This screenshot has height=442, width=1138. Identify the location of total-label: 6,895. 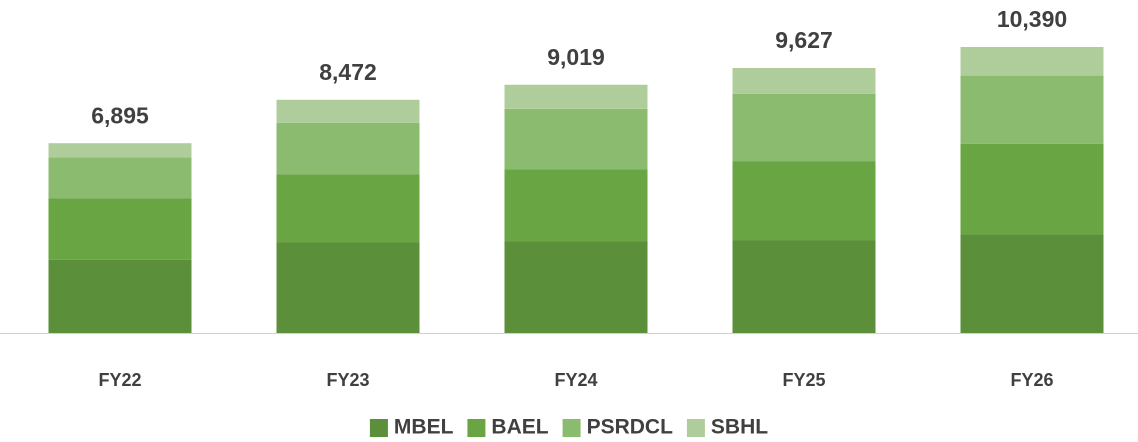
(120, 115).